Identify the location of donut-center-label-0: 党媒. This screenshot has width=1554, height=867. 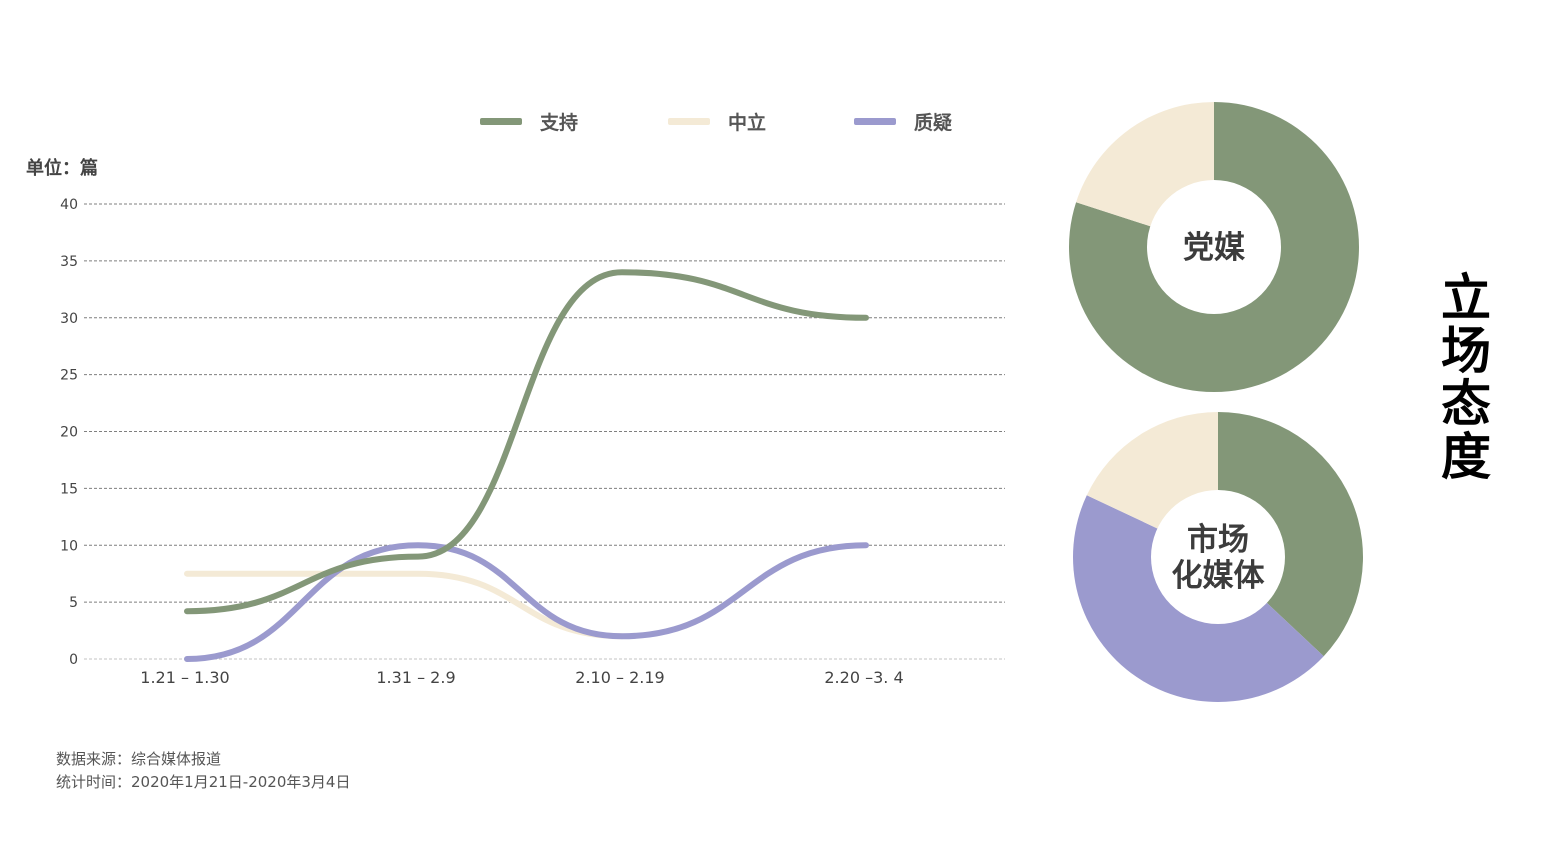
(1214, 248).